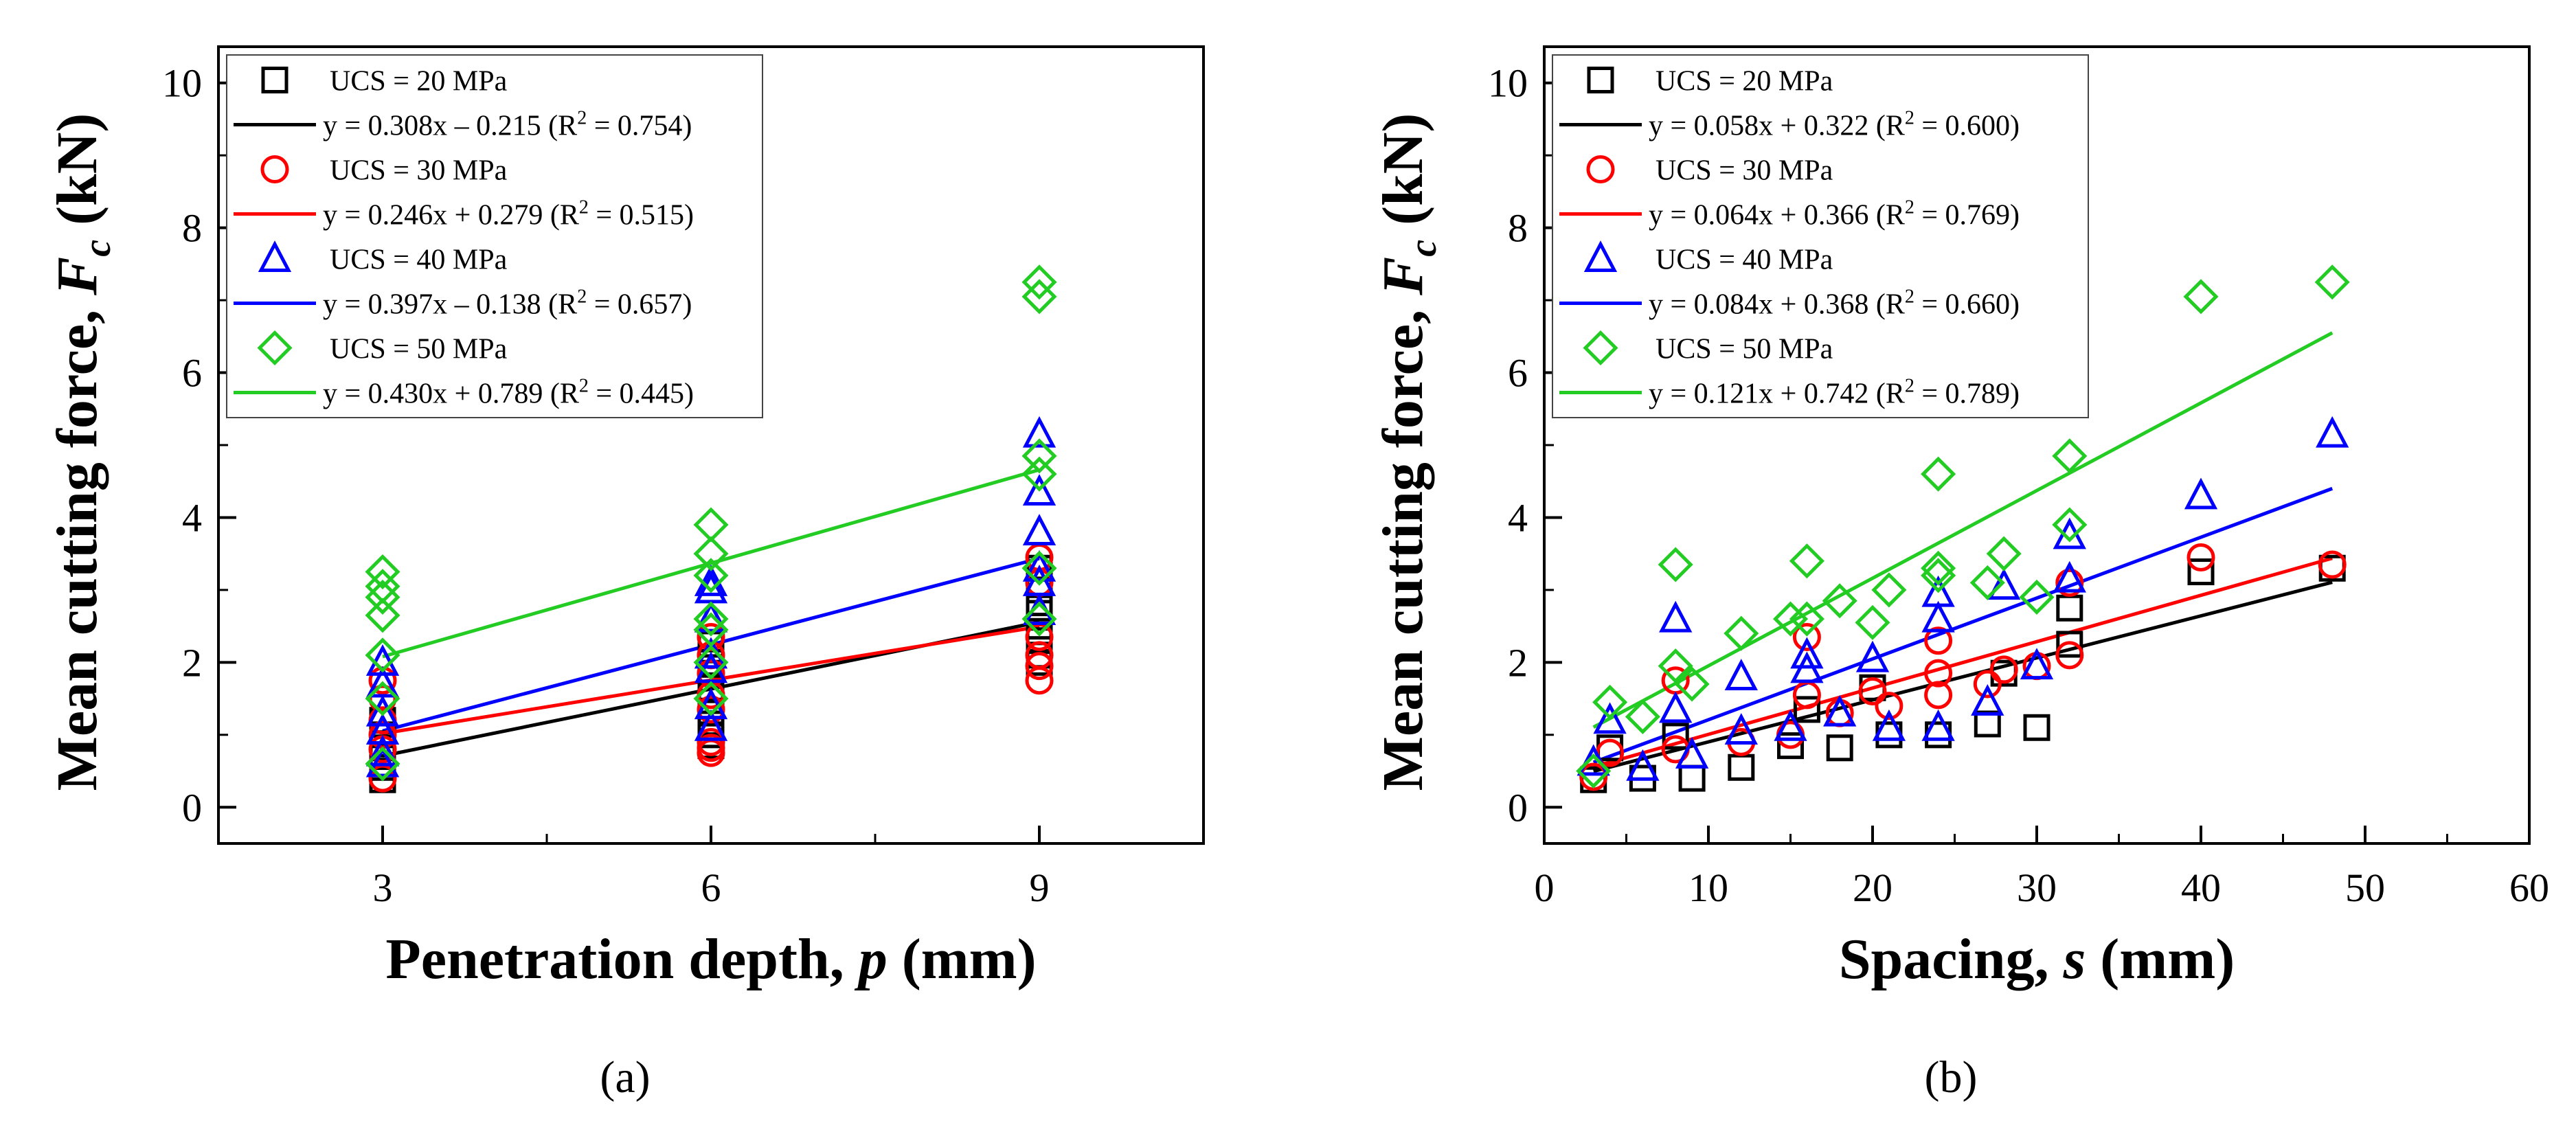  Describe the element at coordinates (1518, 807) in the screenshot. I see `y-tick-label: 0` at that location.